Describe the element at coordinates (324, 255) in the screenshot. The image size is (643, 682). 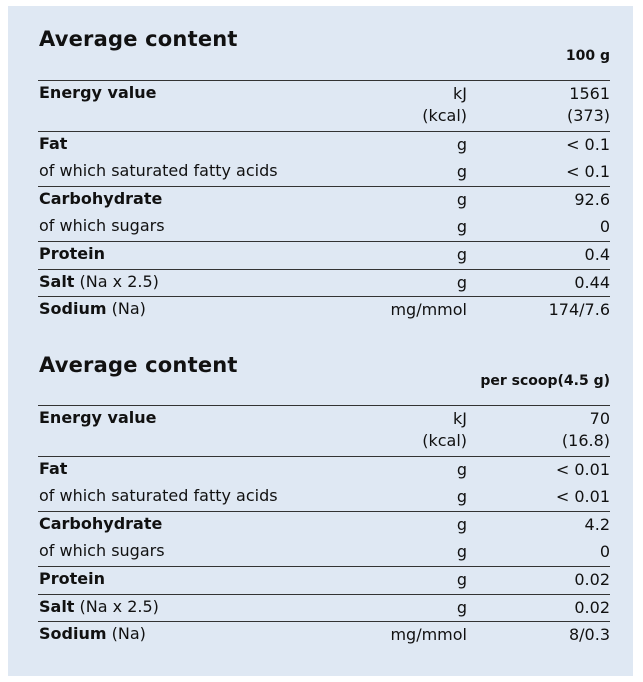
I see `table-row-protein: Protein g 0.4` at that location.